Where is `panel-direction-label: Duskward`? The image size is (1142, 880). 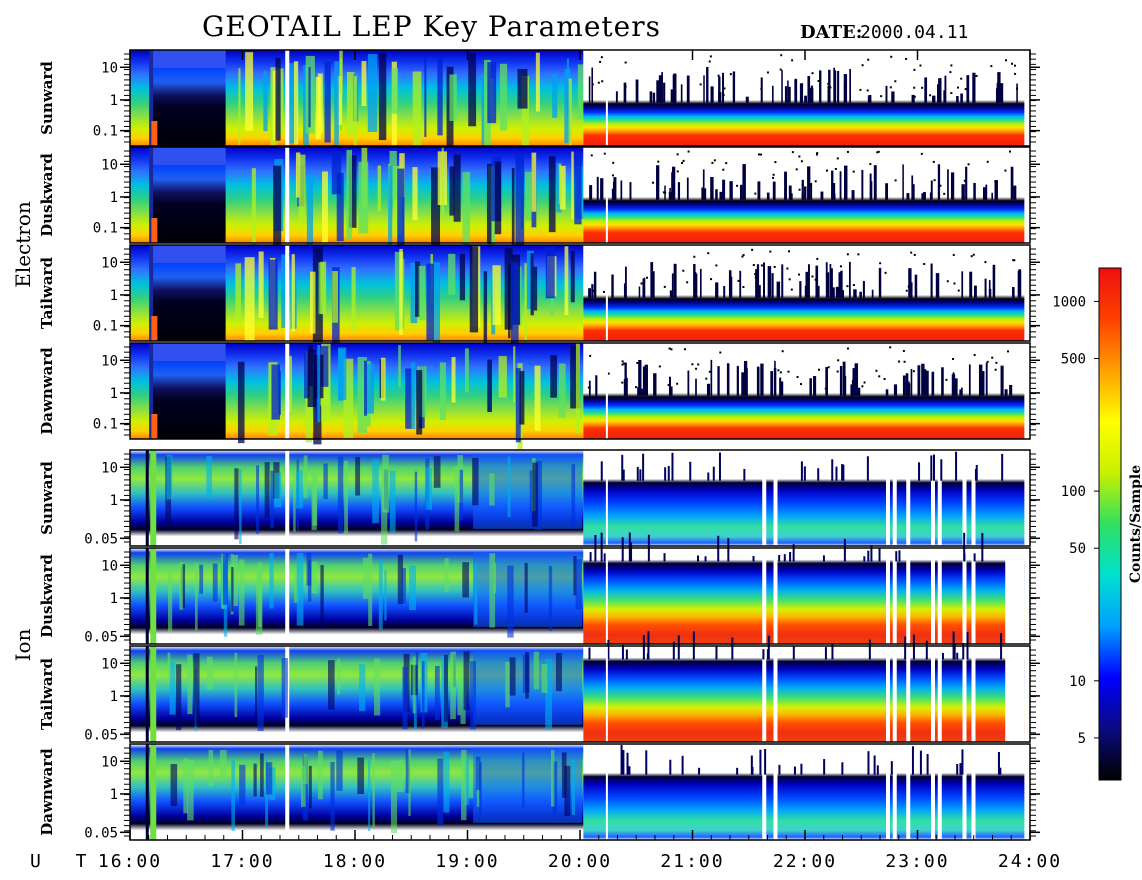
panel-direction-label: Duskward is located at coordinates (47, 596).